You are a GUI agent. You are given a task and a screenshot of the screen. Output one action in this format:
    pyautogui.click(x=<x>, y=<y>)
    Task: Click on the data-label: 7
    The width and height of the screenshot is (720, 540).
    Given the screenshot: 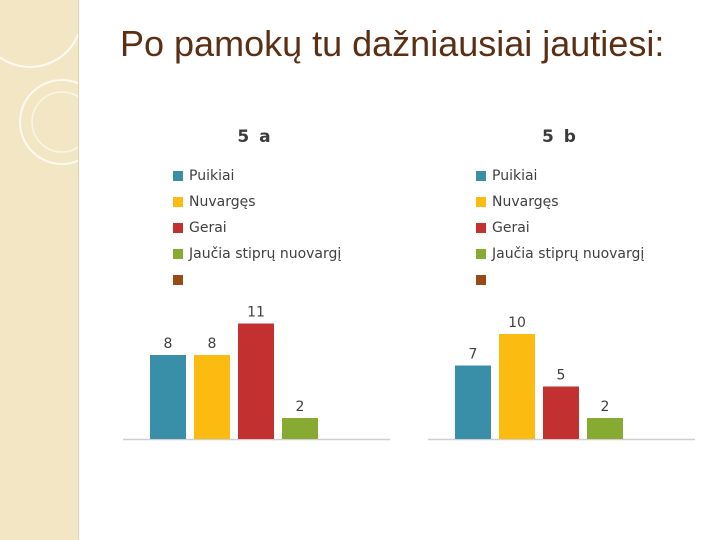 What is the action you would take?
    pyautogui.click(x=473, y=355)
    